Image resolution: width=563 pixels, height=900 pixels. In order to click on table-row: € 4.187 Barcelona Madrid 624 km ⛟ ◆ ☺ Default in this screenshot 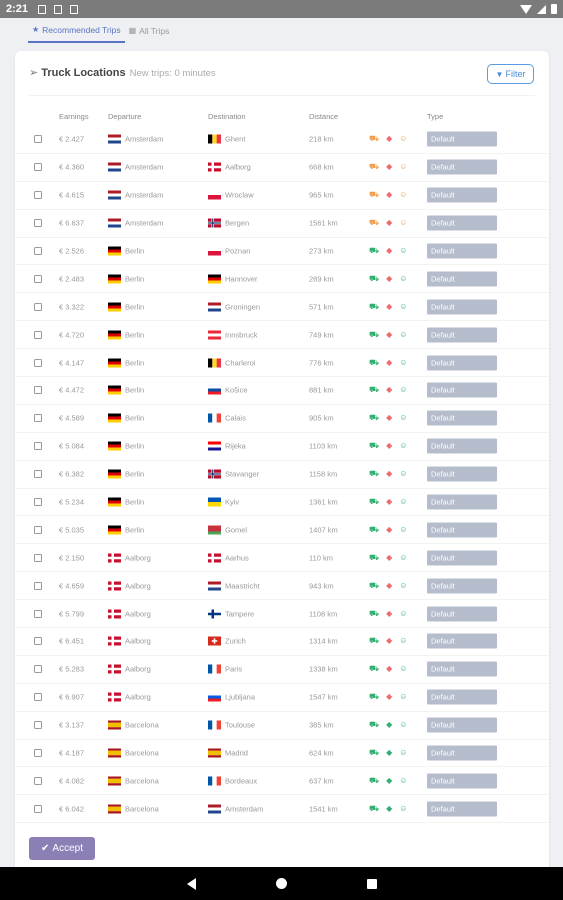, I will do `click(282, 754)`.